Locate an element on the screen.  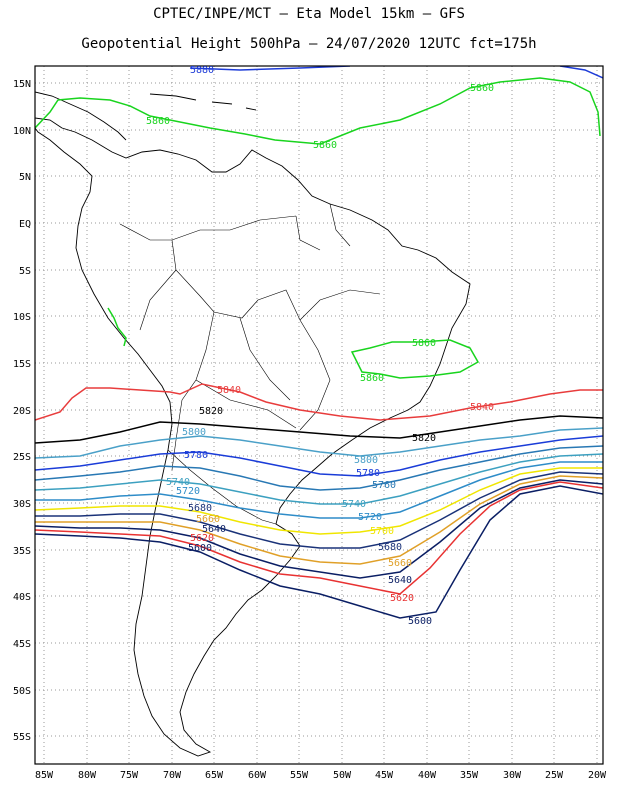
label-5600-east: 5600 is located at coordinates (420, 621).